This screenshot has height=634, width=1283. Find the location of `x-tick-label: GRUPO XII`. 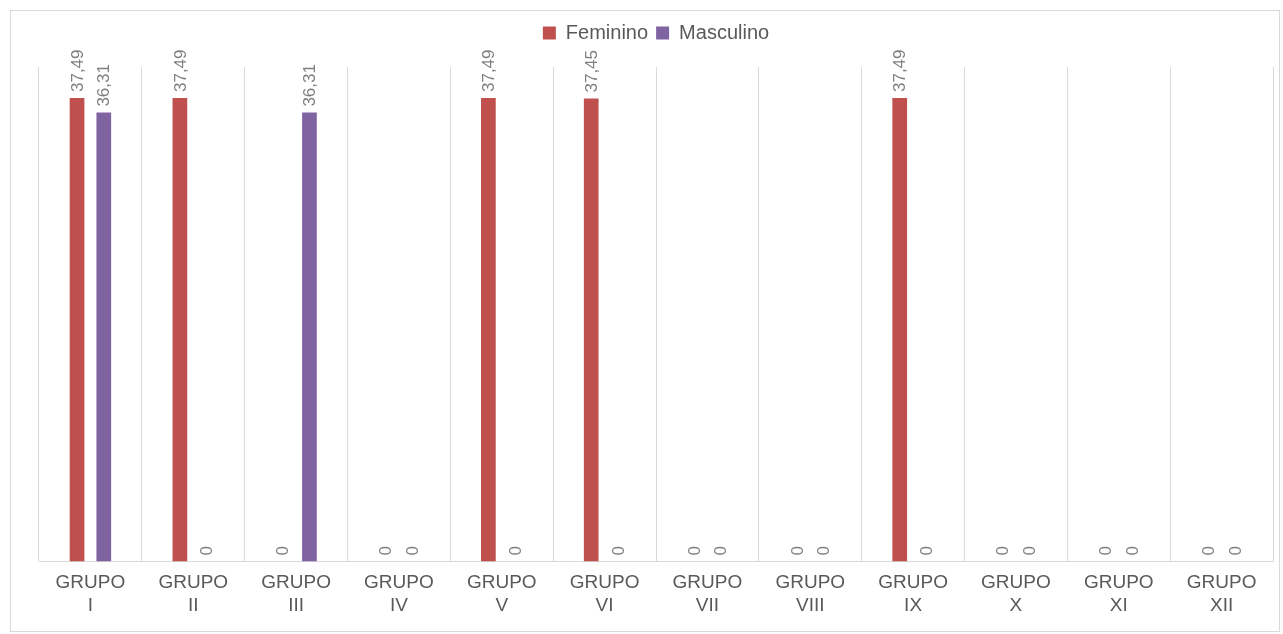

x-tick-label: GRUPO XII is located at coordinates (1221, 593).